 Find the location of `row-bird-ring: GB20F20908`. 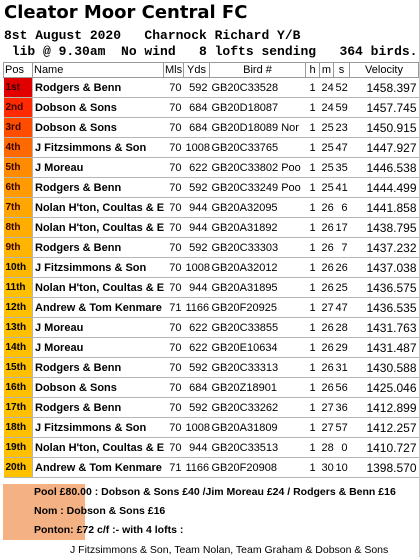

row-bird-ring: GB20F20908 is located at coordinates (257, 467).